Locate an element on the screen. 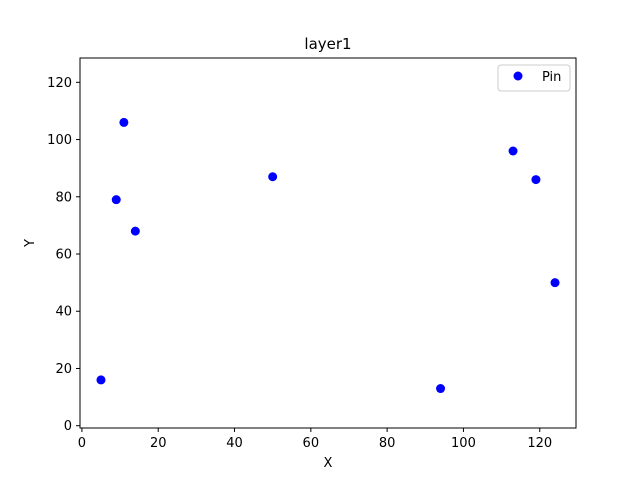 This screenshot has width=640, height=480. chart-title: layer1 is located at coordinates (327, 44).